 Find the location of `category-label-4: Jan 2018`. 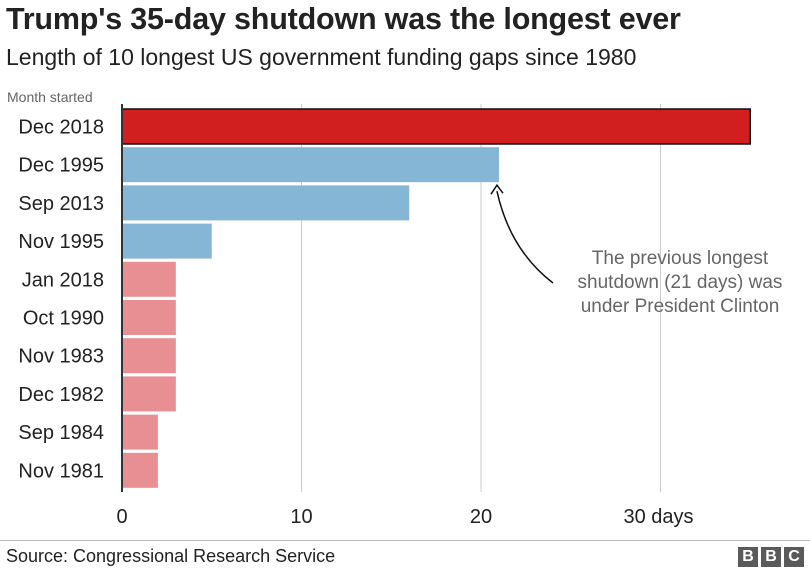

category-label-4: Jan 2018 is located at coordinates (63, 280).